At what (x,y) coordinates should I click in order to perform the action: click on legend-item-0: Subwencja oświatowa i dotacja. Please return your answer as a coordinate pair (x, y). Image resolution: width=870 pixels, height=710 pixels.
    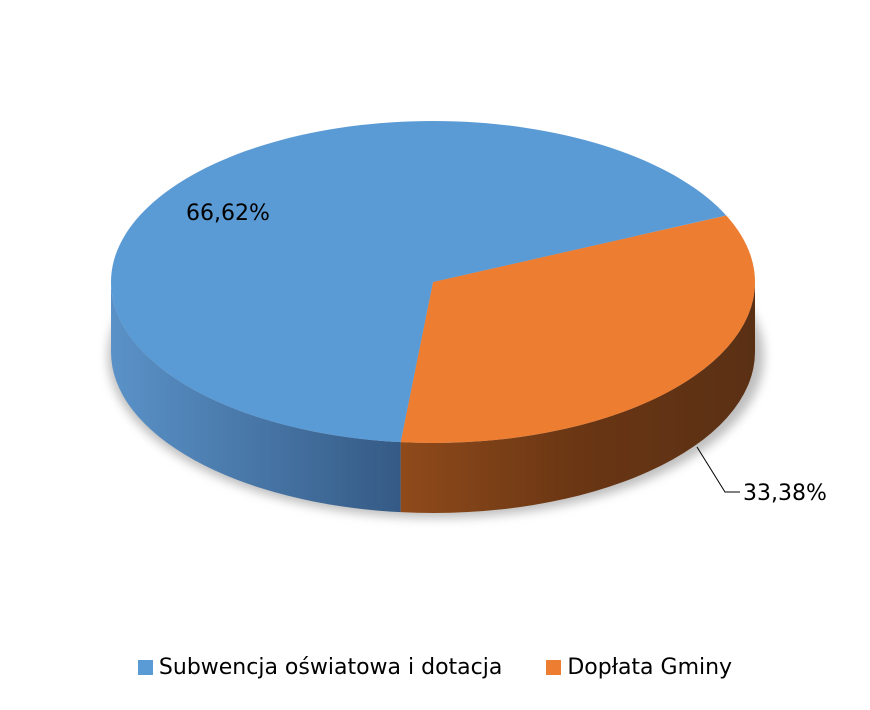
    Looking at the image, I should click on (320, 667).